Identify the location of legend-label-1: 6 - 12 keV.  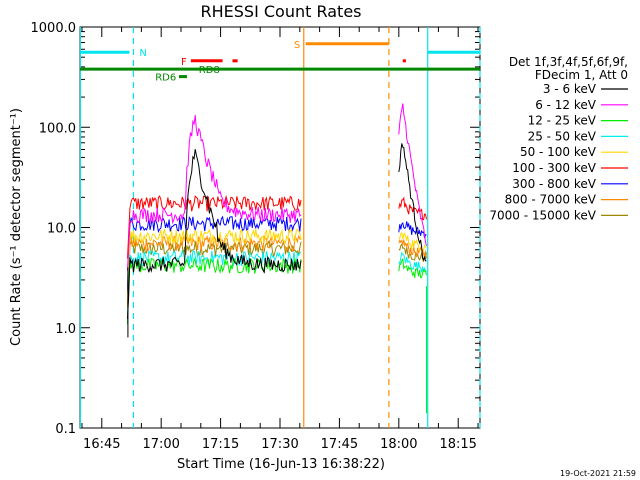
(566, 105).